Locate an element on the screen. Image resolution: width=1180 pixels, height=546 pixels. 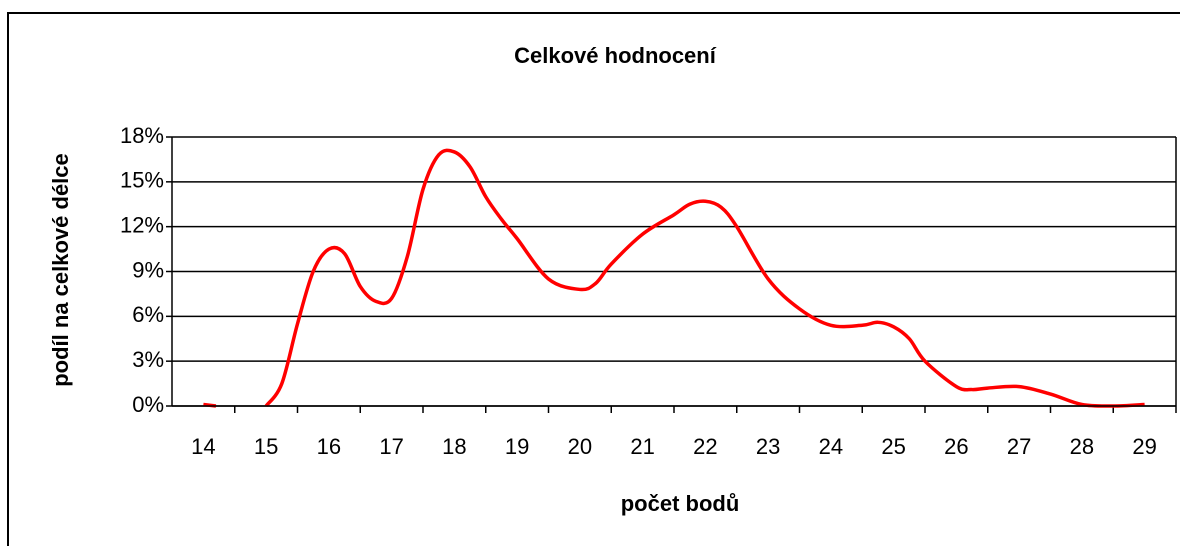
x-tick-label: 20 is located at coordinates (580, 446).